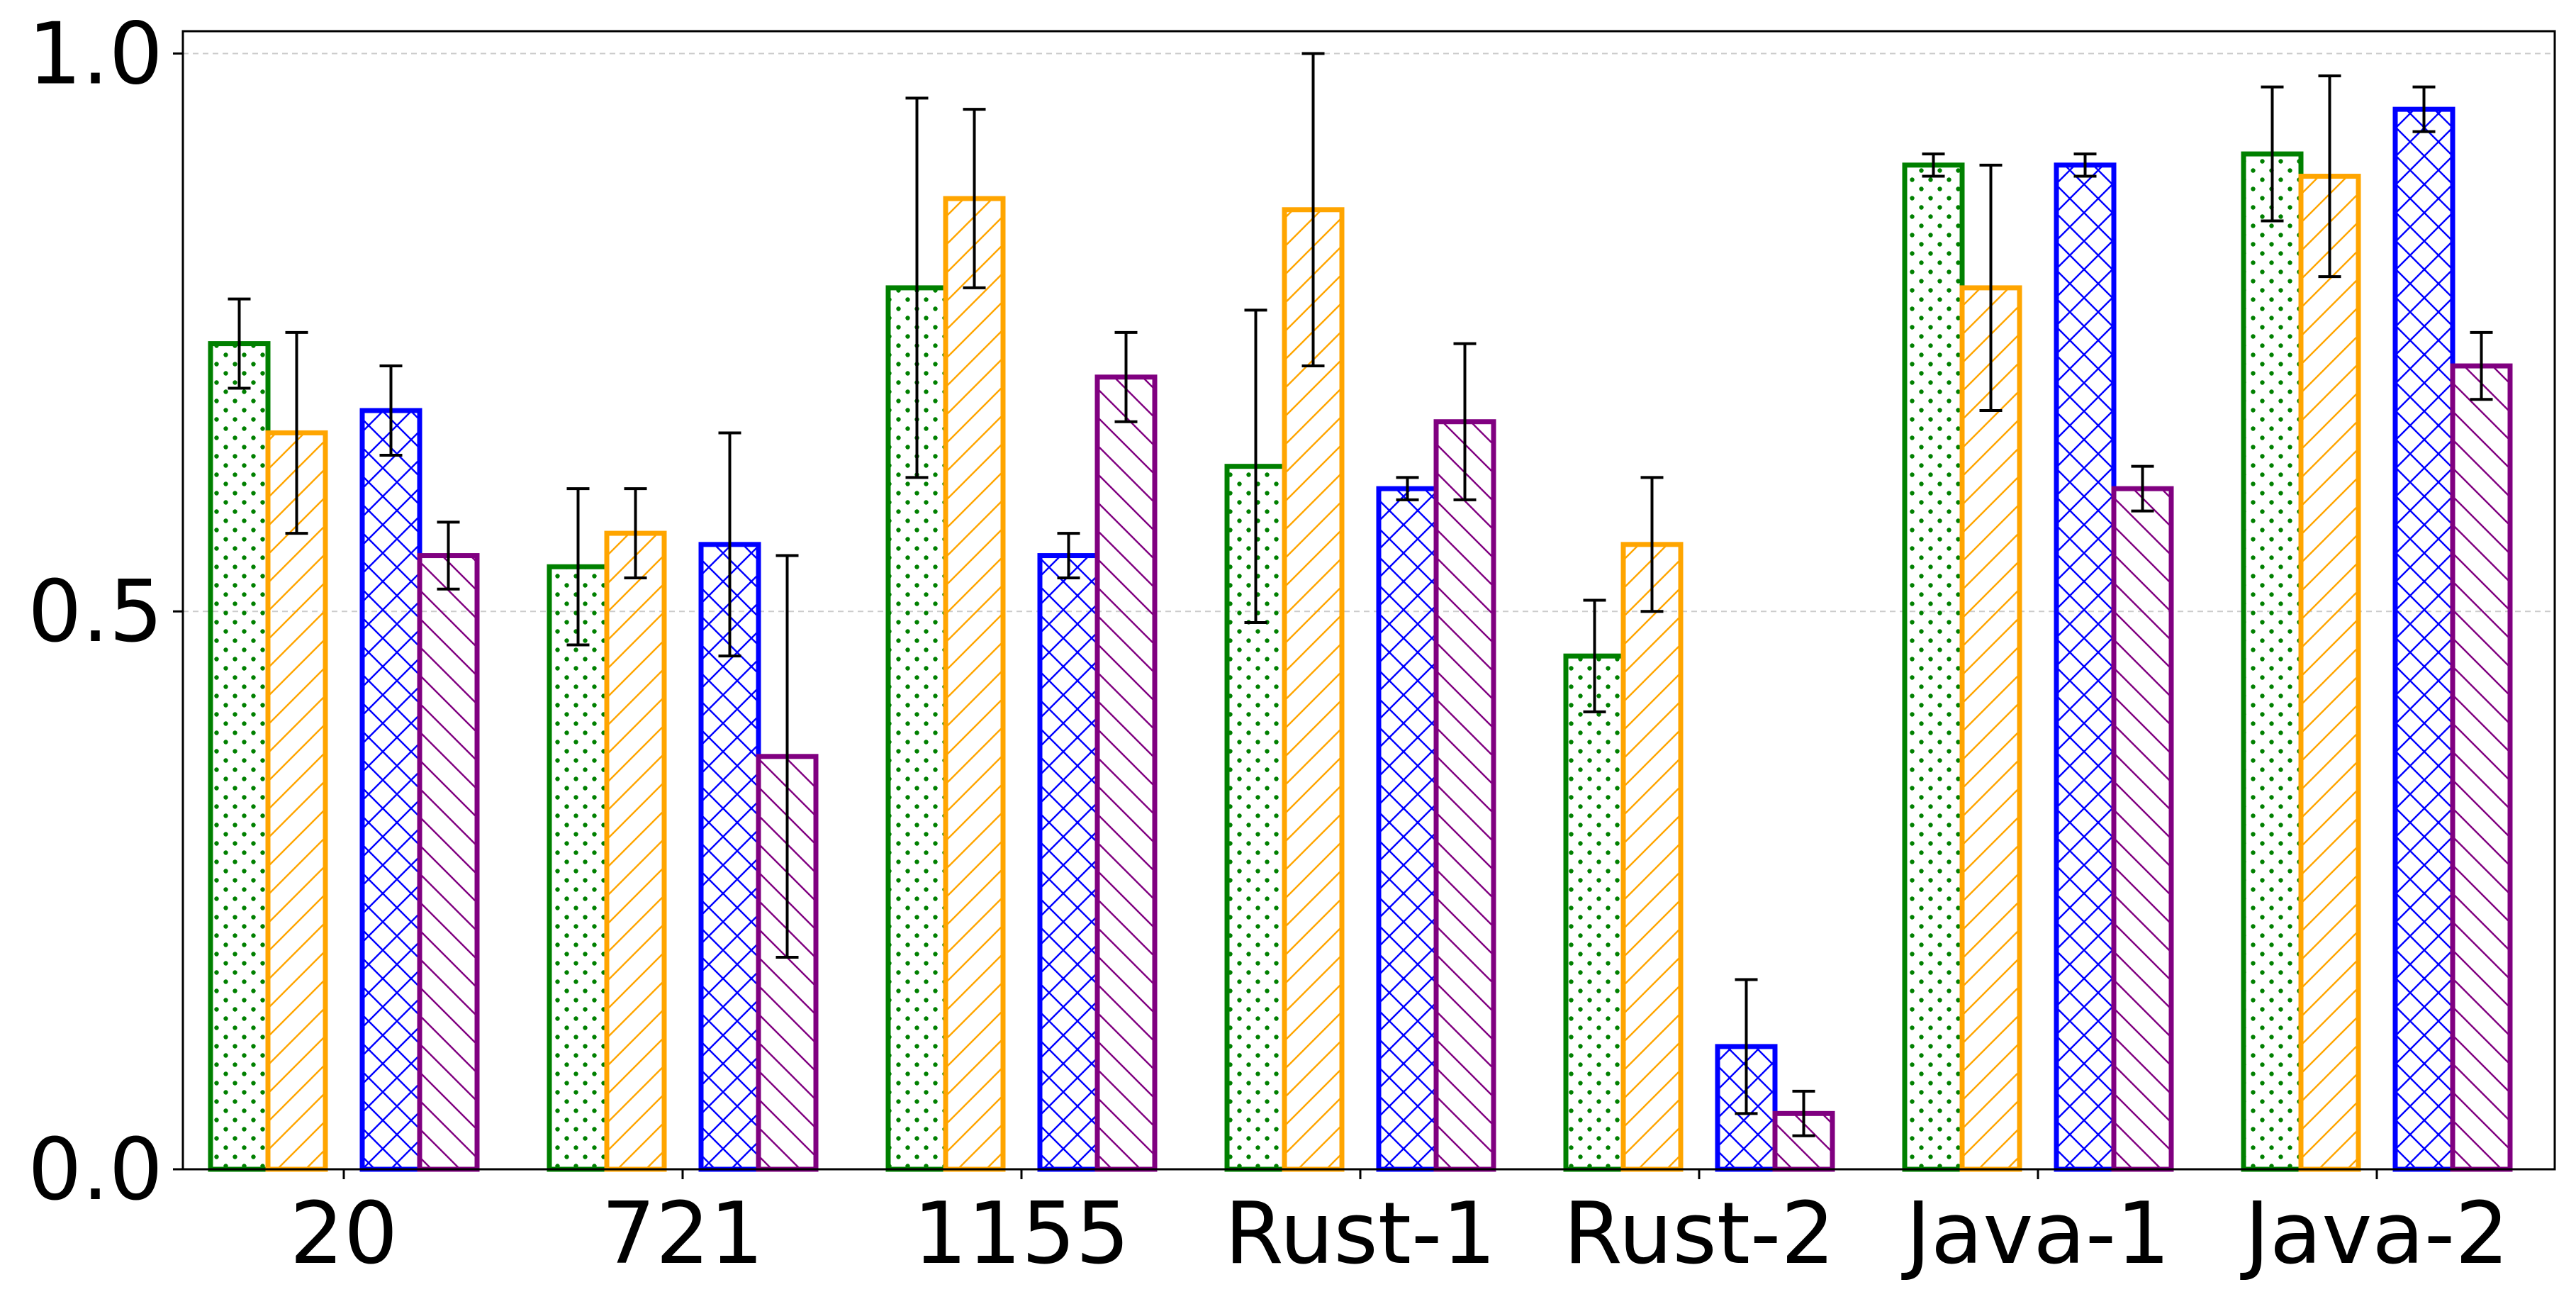 This screenshot has height=1304, width=2576. Describe the element at coordinates (96, 54) in the screenshot. I see `y-tick-label: 1.0` at that location.